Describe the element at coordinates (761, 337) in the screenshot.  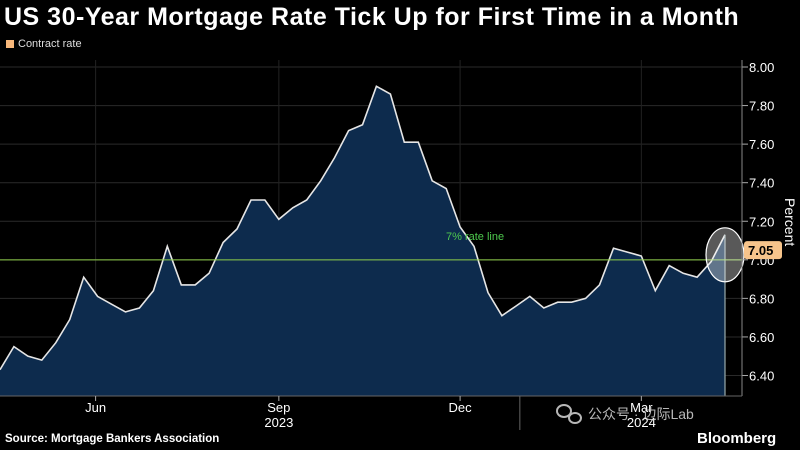
I see `ytick-label: 6.60` at that location.